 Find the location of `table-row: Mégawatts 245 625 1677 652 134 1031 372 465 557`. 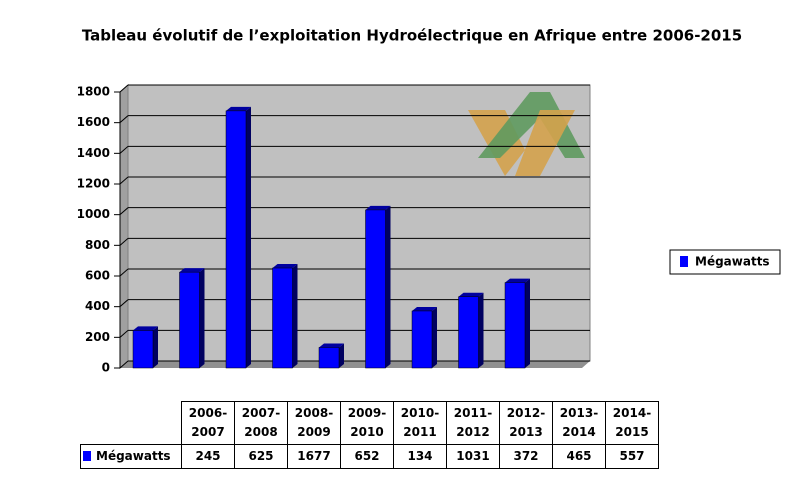

table-row: Mégawatts 245 625 1677 652 134 1031 372 465 557 is located at coordinates (369, 456).